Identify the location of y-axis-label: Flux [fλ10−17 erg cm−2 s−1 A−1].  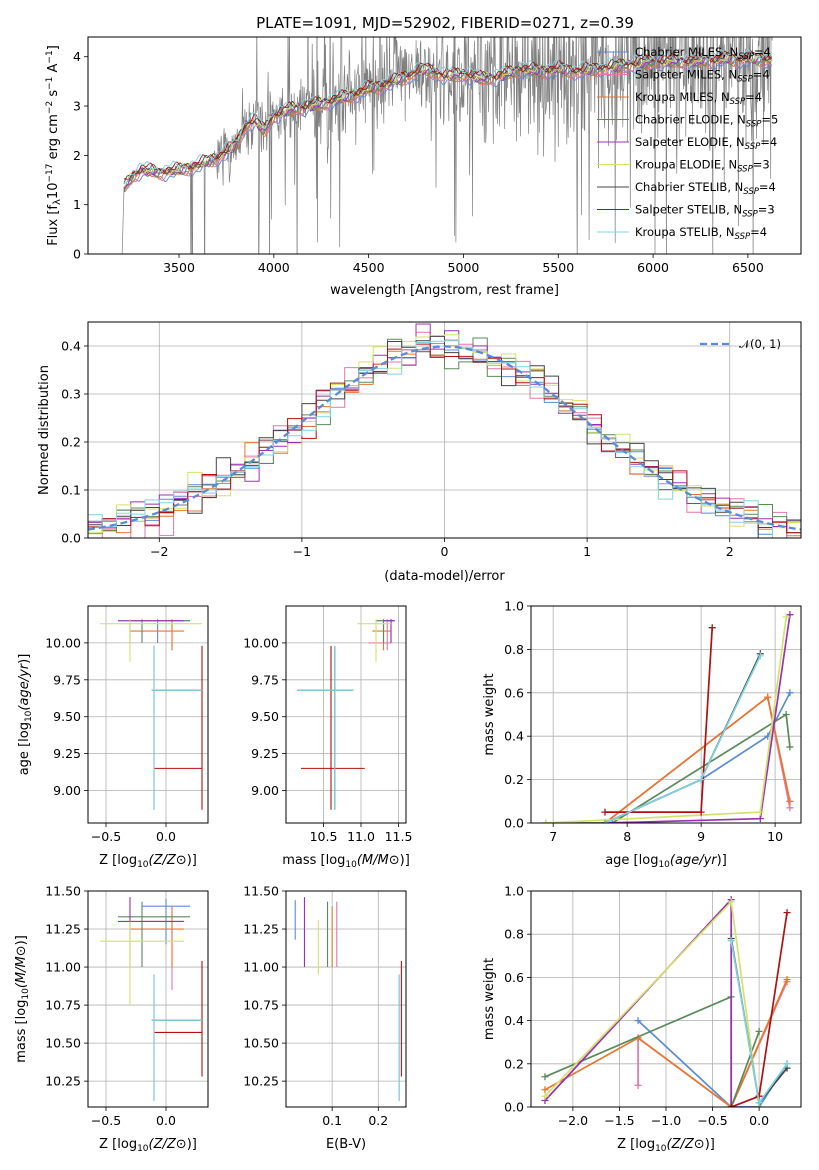
(54, 145).